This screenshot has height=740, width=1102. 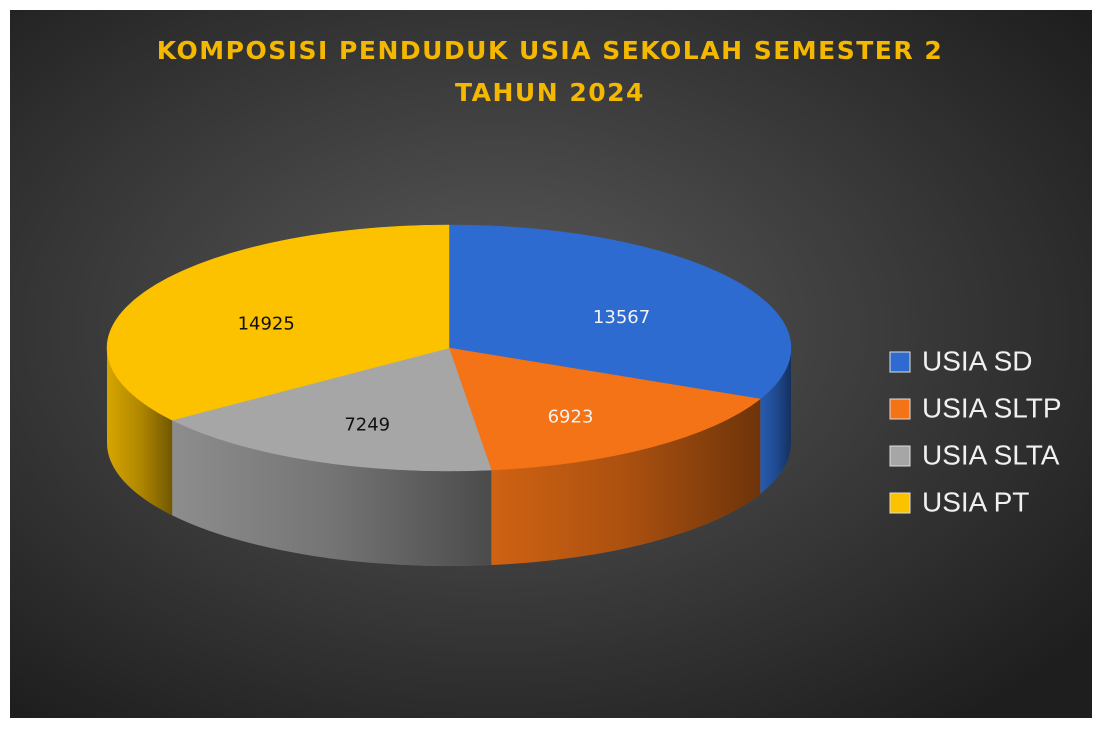 What do you see at coordinates (977, 360) in the screenshot?
I see `legend-label: USIA SD` at bounding box center [977, 360].